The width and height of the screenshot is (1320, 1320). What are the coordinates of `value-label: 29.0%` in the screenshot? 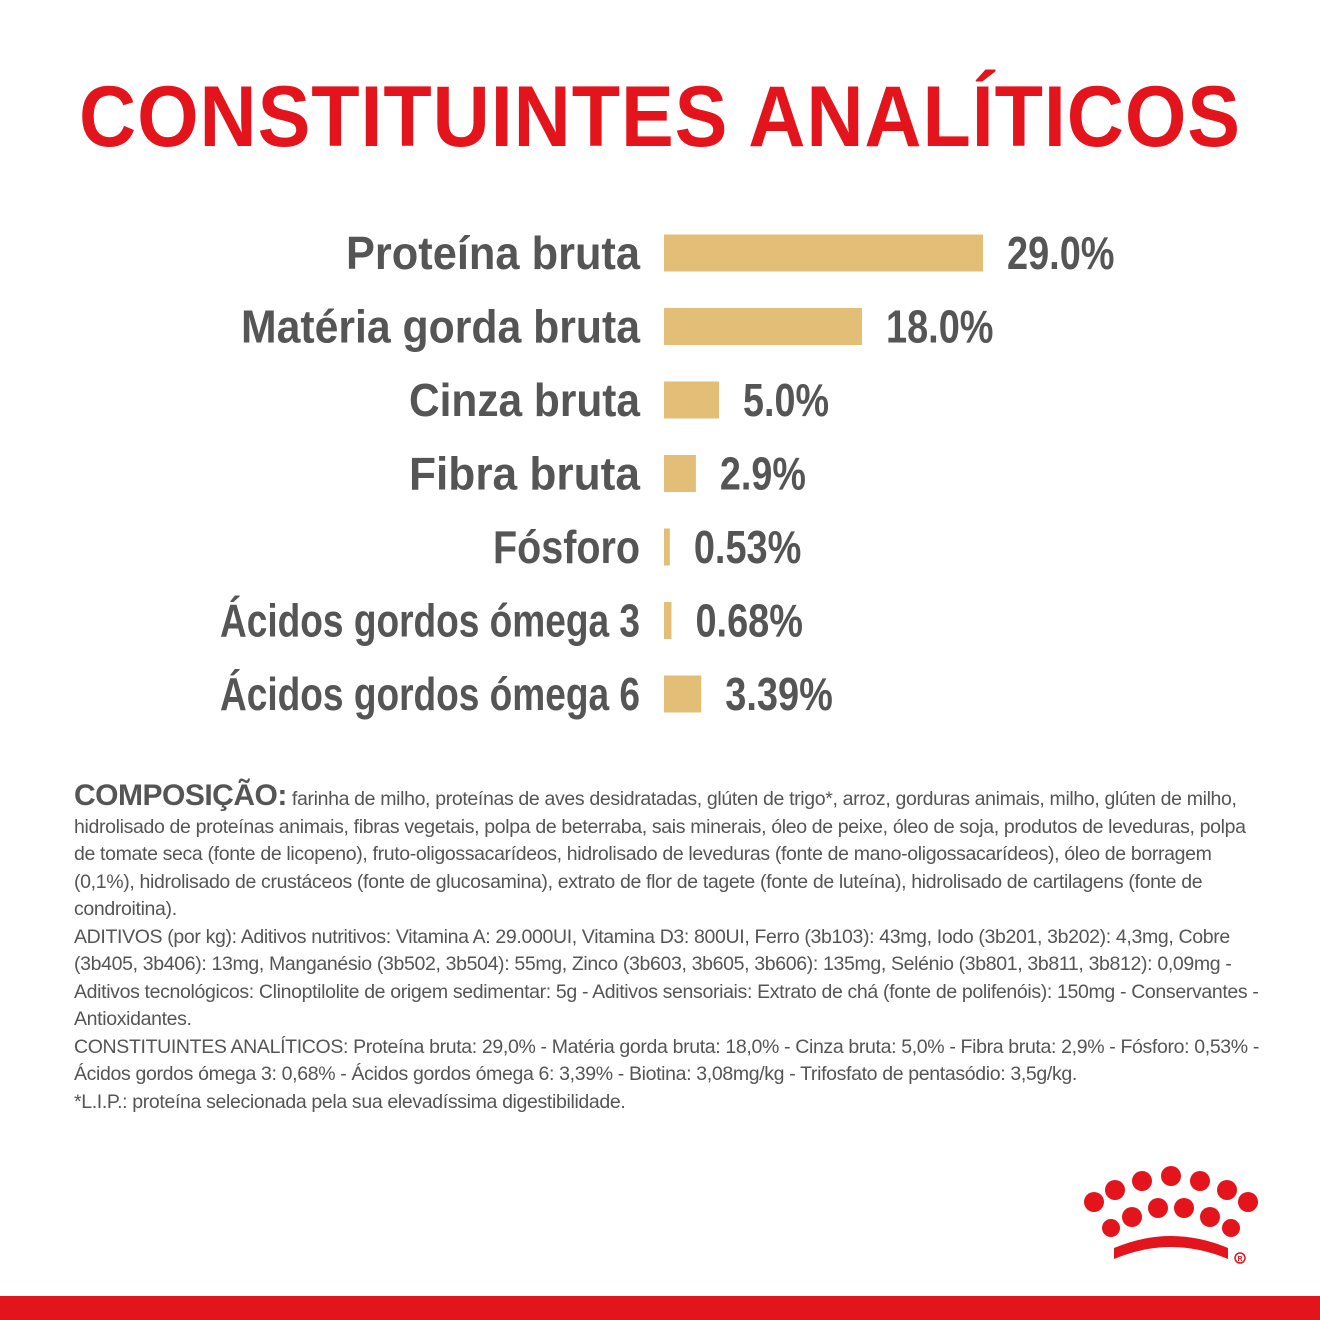 It's located at (1061, 253).